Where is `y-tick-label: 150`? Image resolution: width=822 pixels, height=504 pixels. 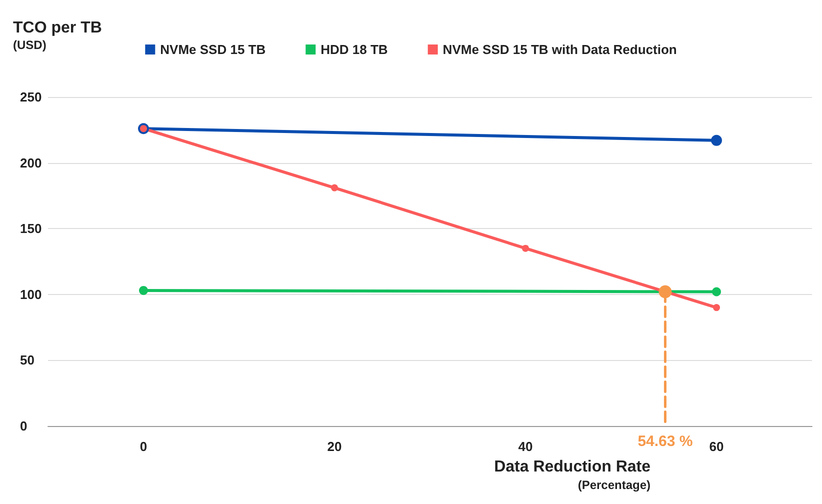 y-tick-label: 150 is located at coordinates (31, 228).